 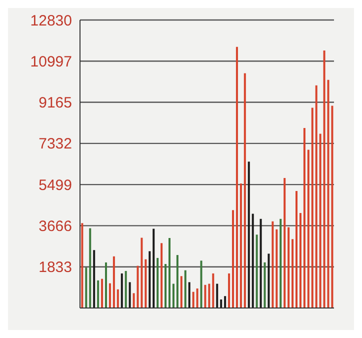 What do you see at coordinates (51, 61) in the screenshot?
I see `y-tick-label: 10997` at bounding box center [51, 61].